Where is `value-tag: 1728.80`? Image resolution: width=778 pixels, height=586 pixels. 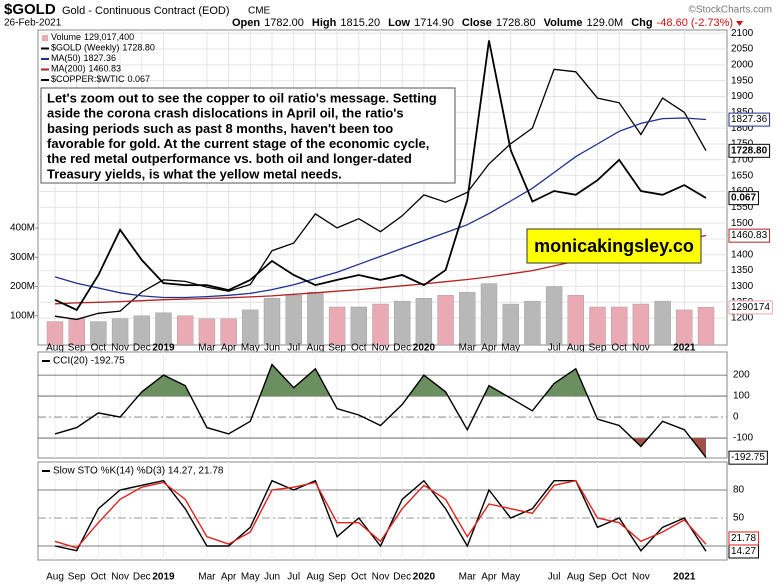 value-tag: 1728.80 is located at coordinates (749, 150).